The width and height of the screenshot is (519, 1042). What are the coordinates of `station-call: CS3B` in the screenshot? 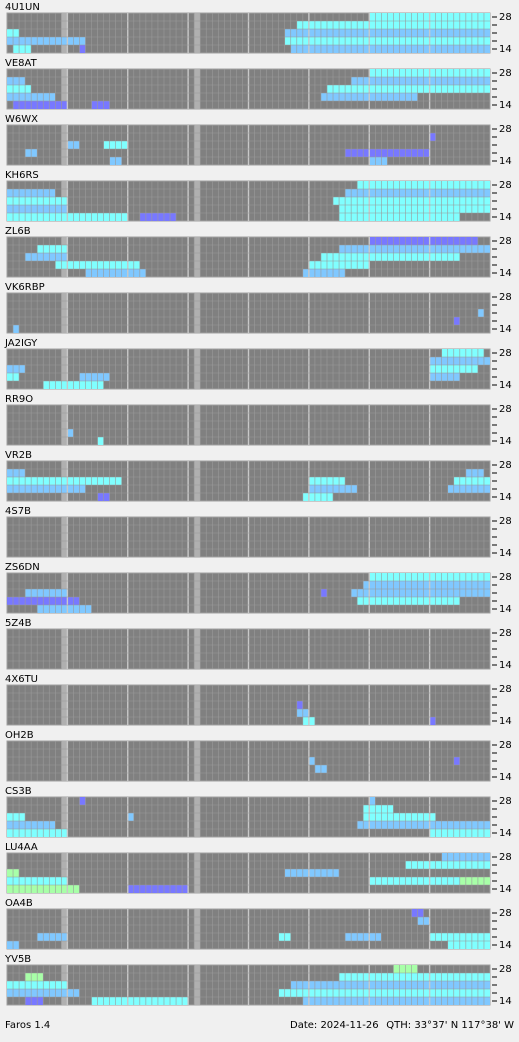 It's located at (18, 791).